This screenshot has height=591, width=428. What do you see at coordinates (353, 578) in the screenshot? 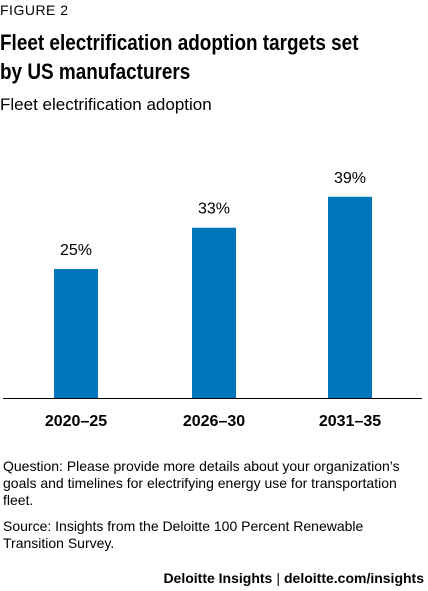
I see `footer-url: deloitte.com/insights` at bounding box center [353, 578].